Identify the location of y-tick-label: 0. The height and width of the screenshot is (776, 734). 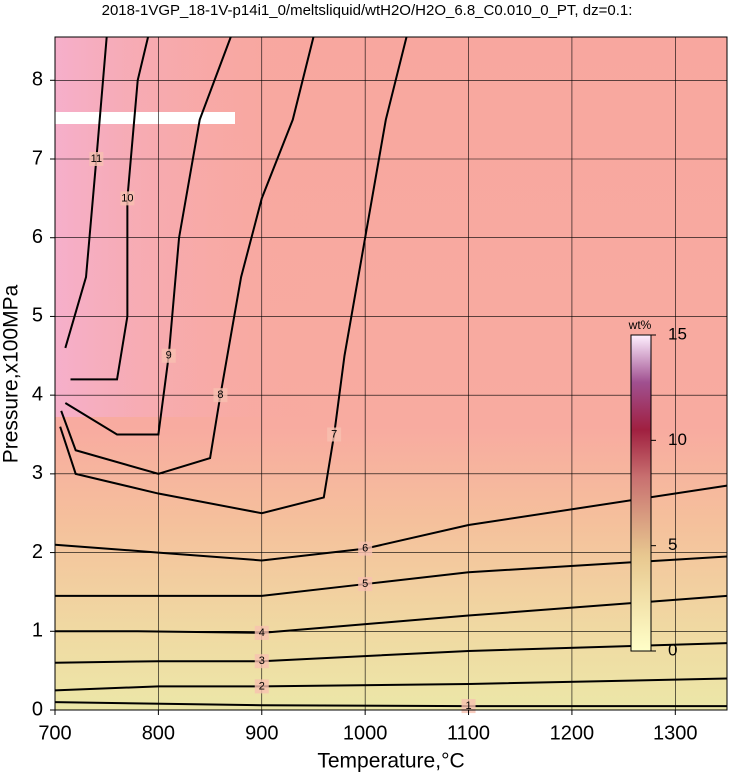
(37, 709).